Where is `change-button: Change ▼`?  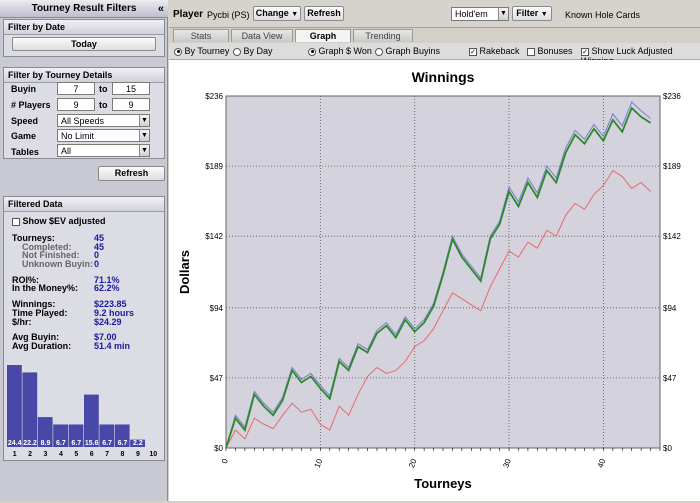 change-button: Change ▼ is located at coordinates (277, 13).